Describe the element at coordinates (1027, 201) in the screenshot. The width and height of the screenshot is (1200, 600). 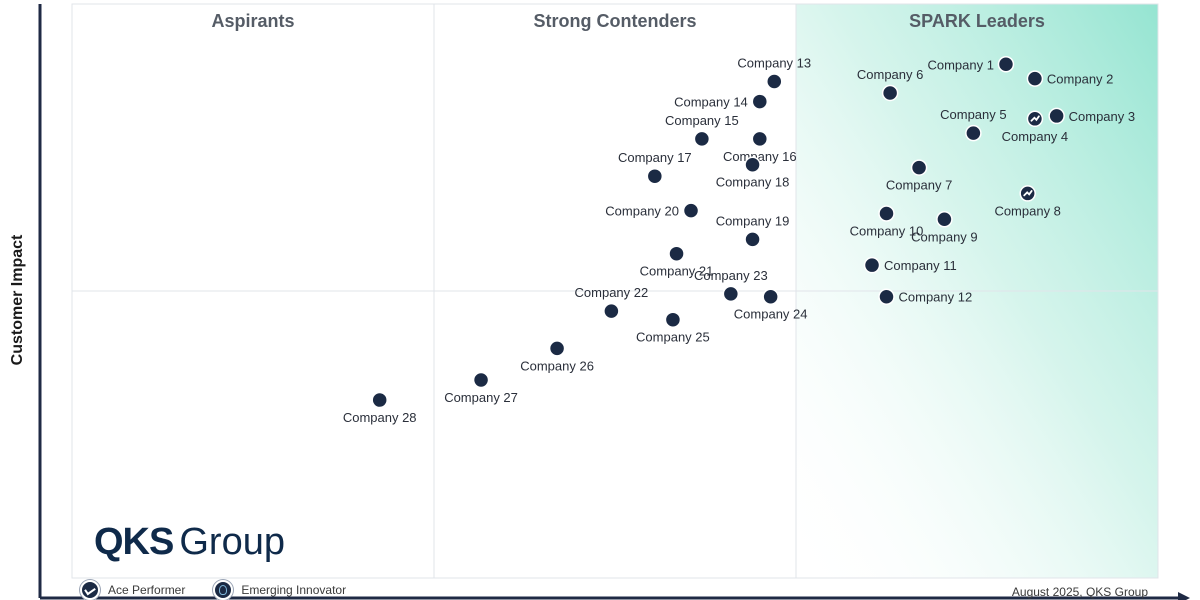
I see `data-point-company-8: Company 8` at that location.